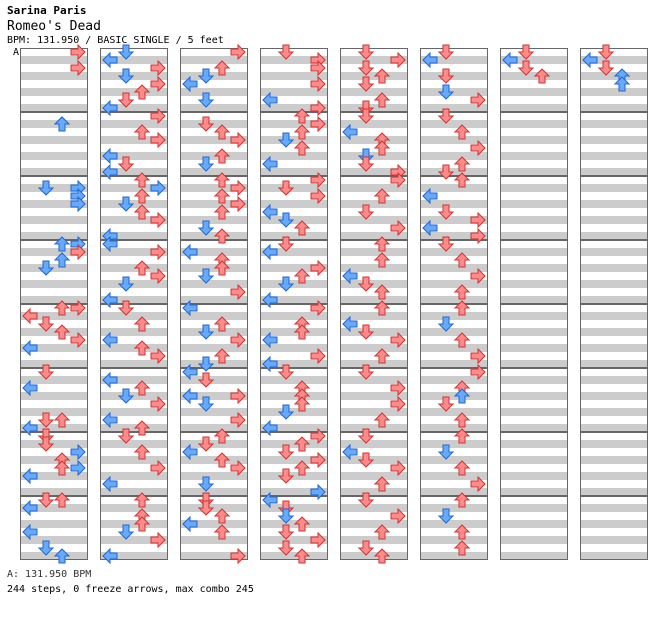  Describe the element at coordinates (47, 10) in the screenshot. I see `artist-name: Sarina Paris` at that location.